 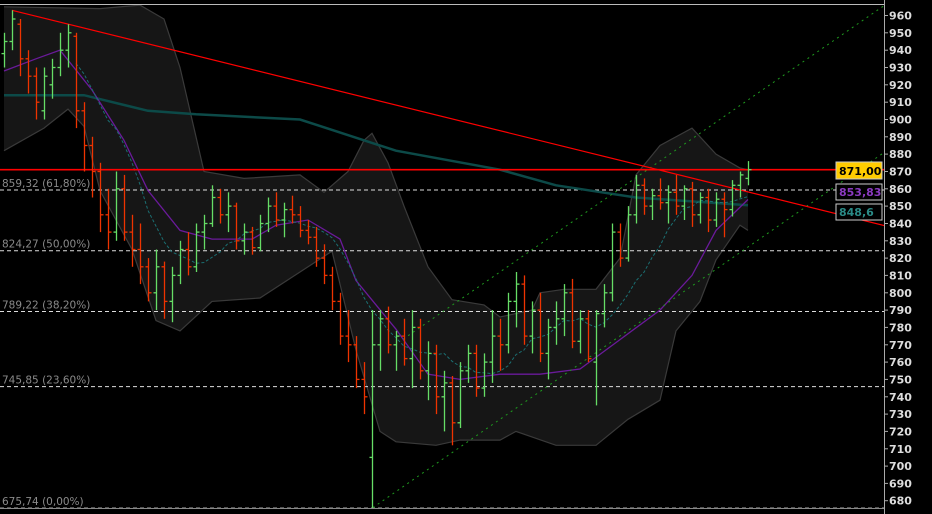 What do you see at coordinates (900, 172) in the screenshot?
I see `axis-tick-label: 870` at bounding box center [900, 172].